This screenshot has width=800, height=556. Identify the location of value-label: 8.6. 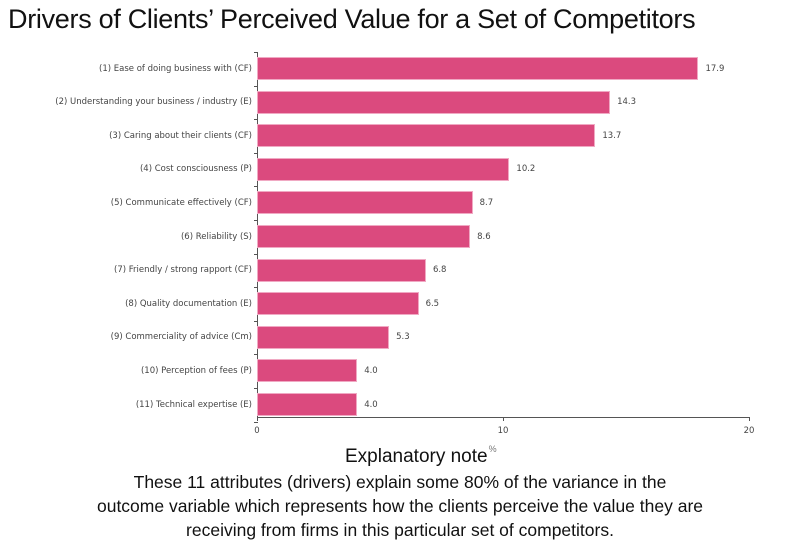
(484, 236).